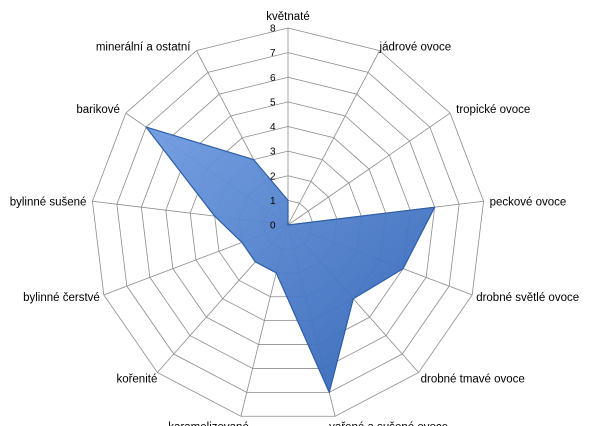  What do you see at coordinates (273, 102) in the screenshot?
I see `tick-label-5: 5` at bounding box center [273, 102].